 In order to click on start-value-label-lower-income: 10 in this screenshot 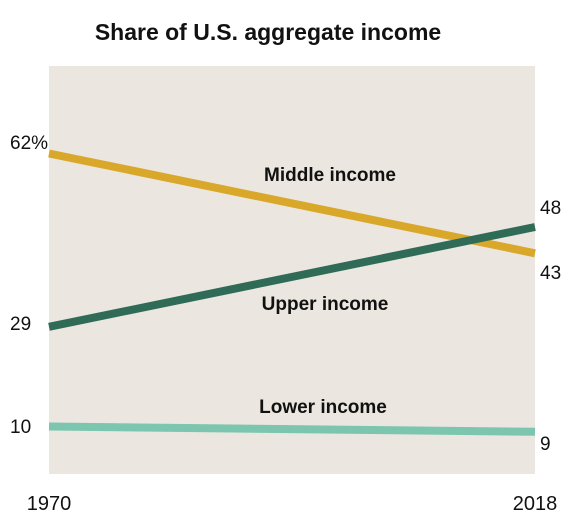, I will do `click(20, 427)`.